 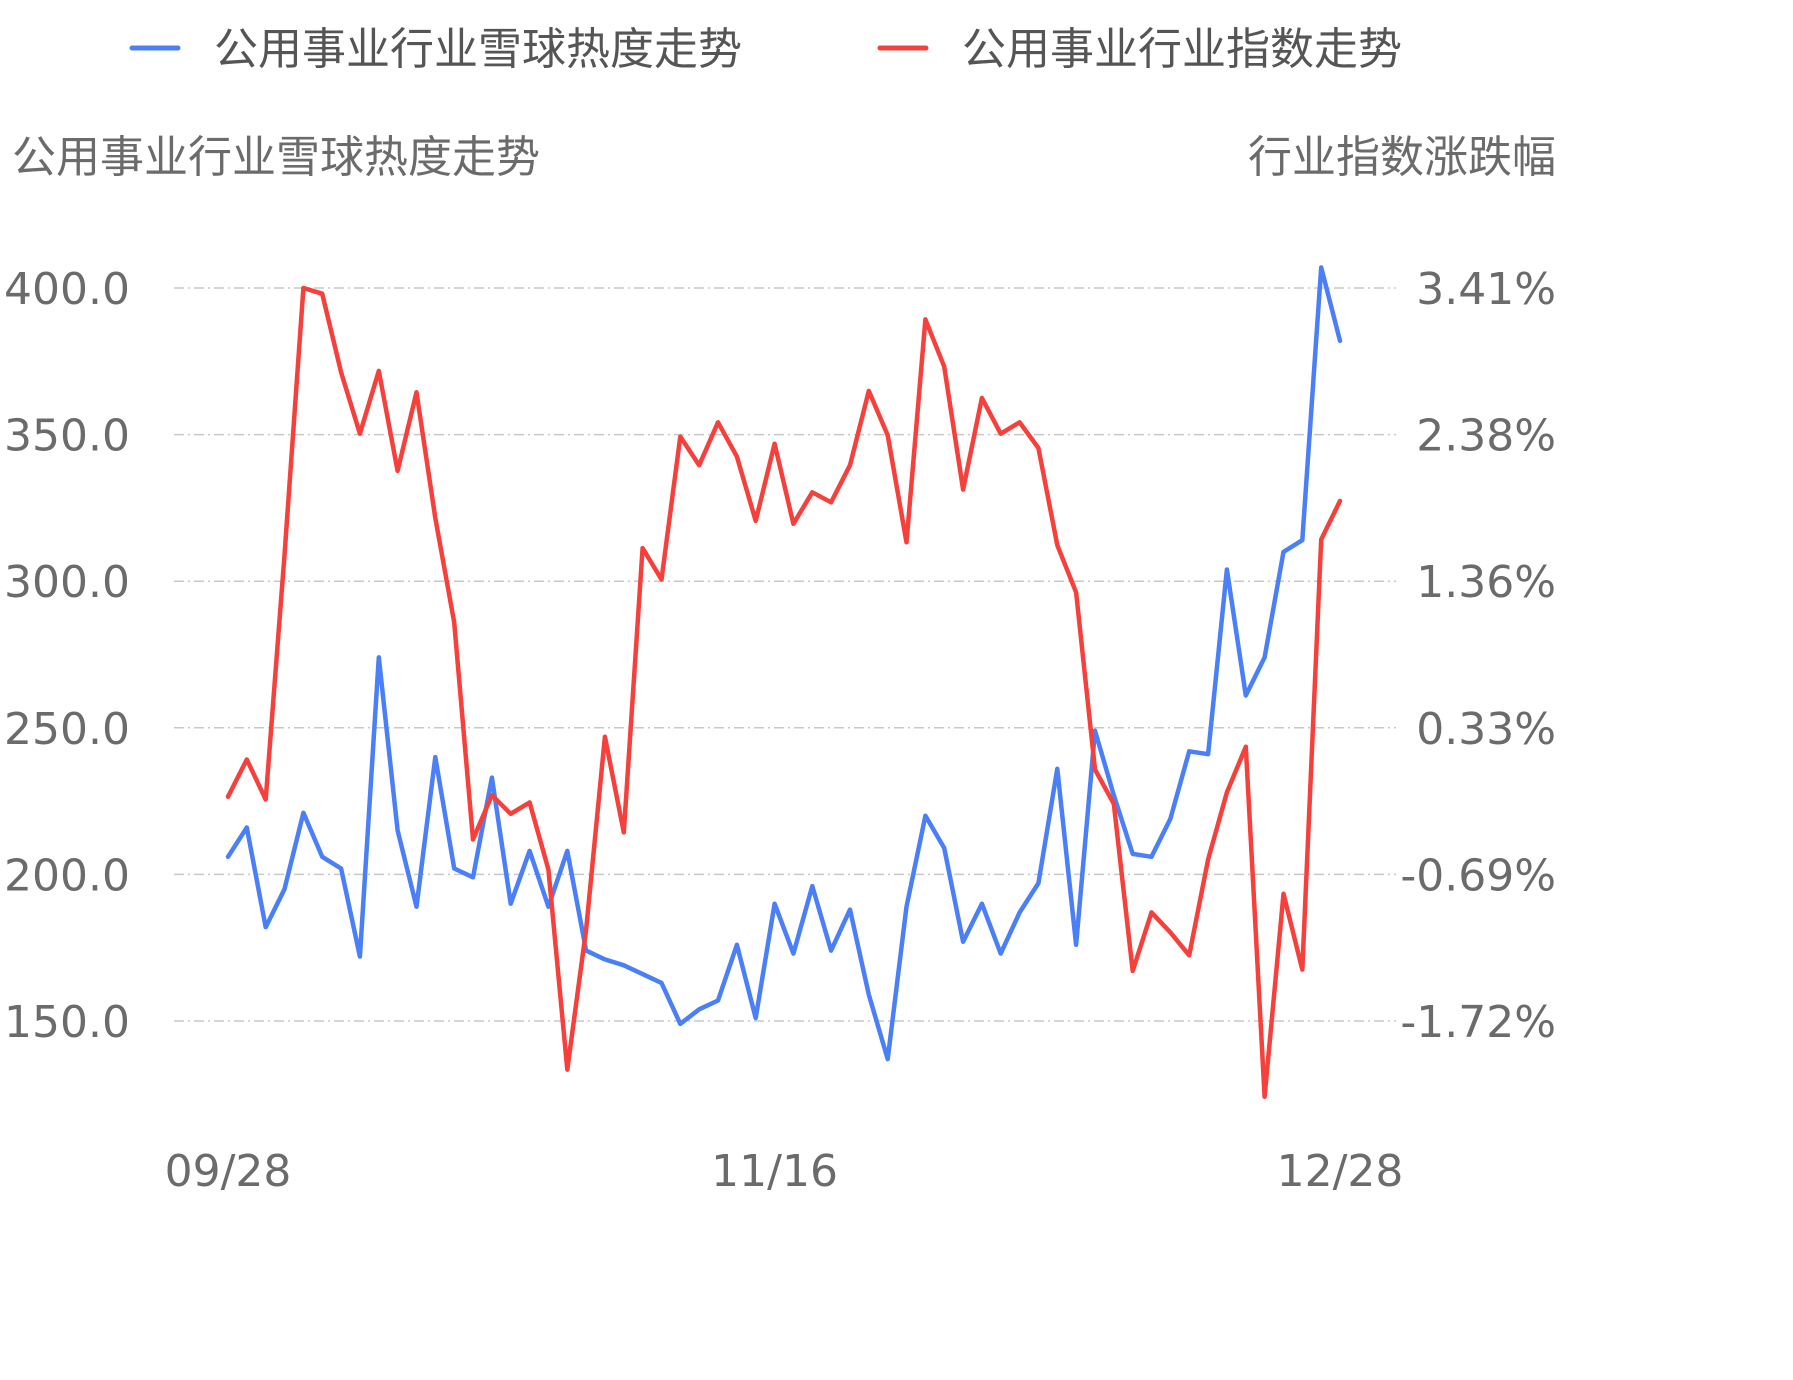 I want to click on right-tick-label: 1.36%, so click(x=1486, y=582).